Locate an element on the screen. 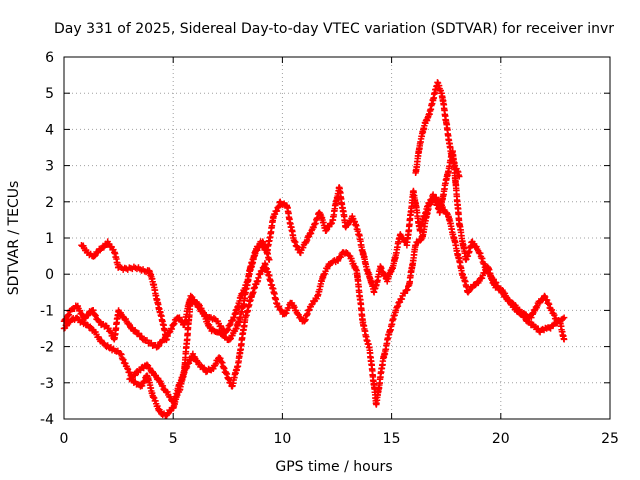 This screenshot has width=640, height=480. x-axis-label: GPS time / hours is located at coordinates (333, 467).